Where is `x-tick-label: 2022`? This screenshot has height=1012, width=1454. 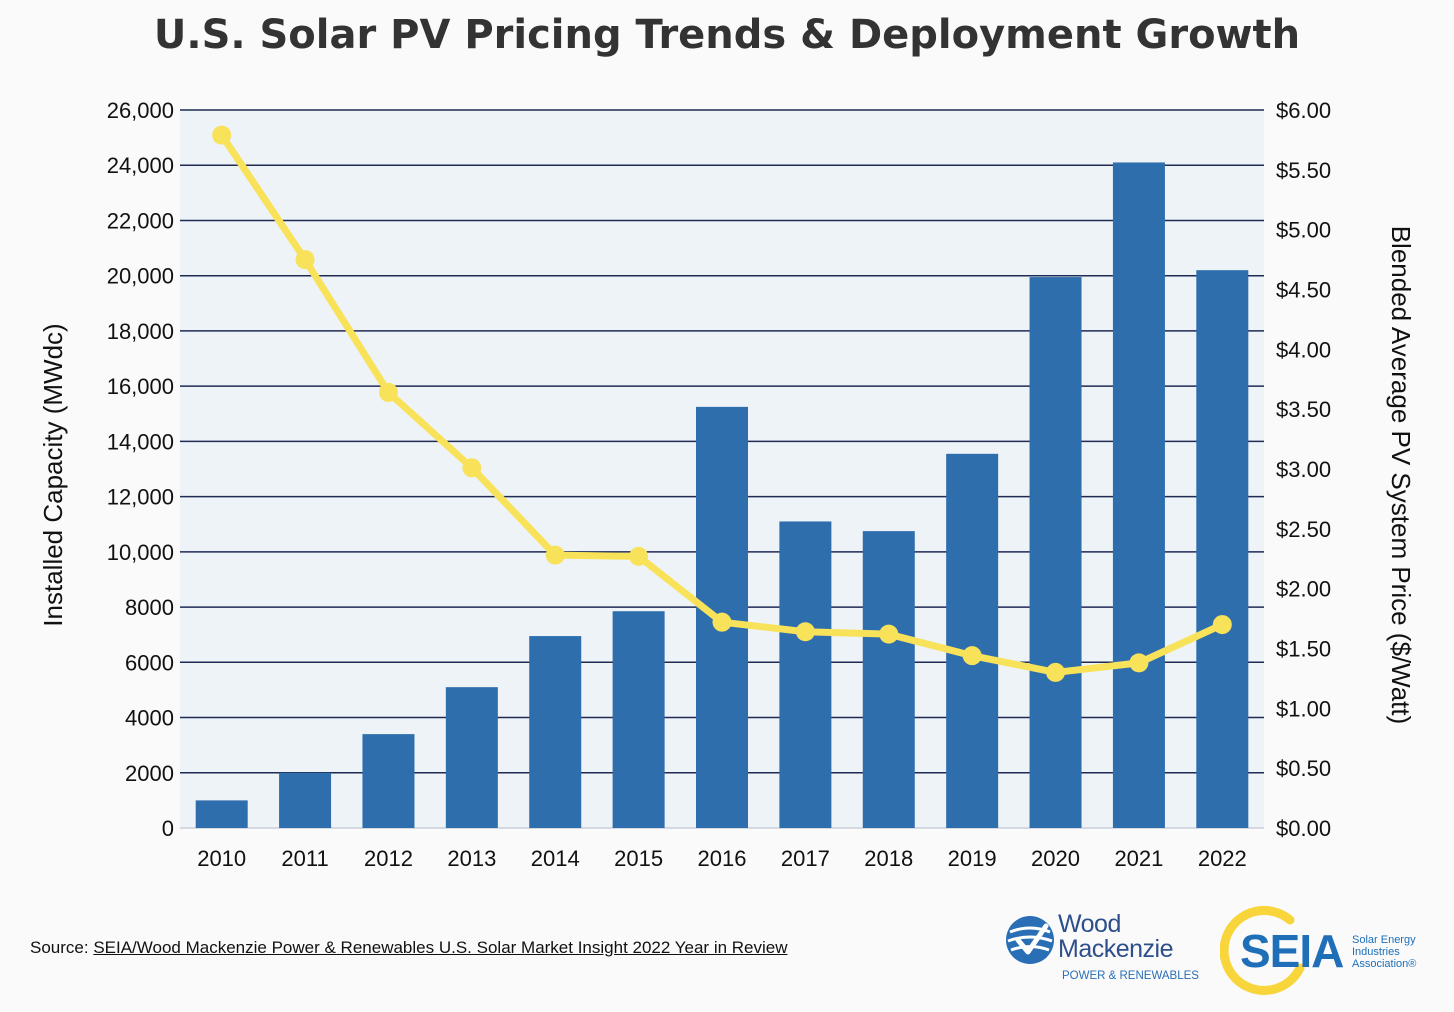
x-tick-label: 2022 is located at coordinates (1222, 858).